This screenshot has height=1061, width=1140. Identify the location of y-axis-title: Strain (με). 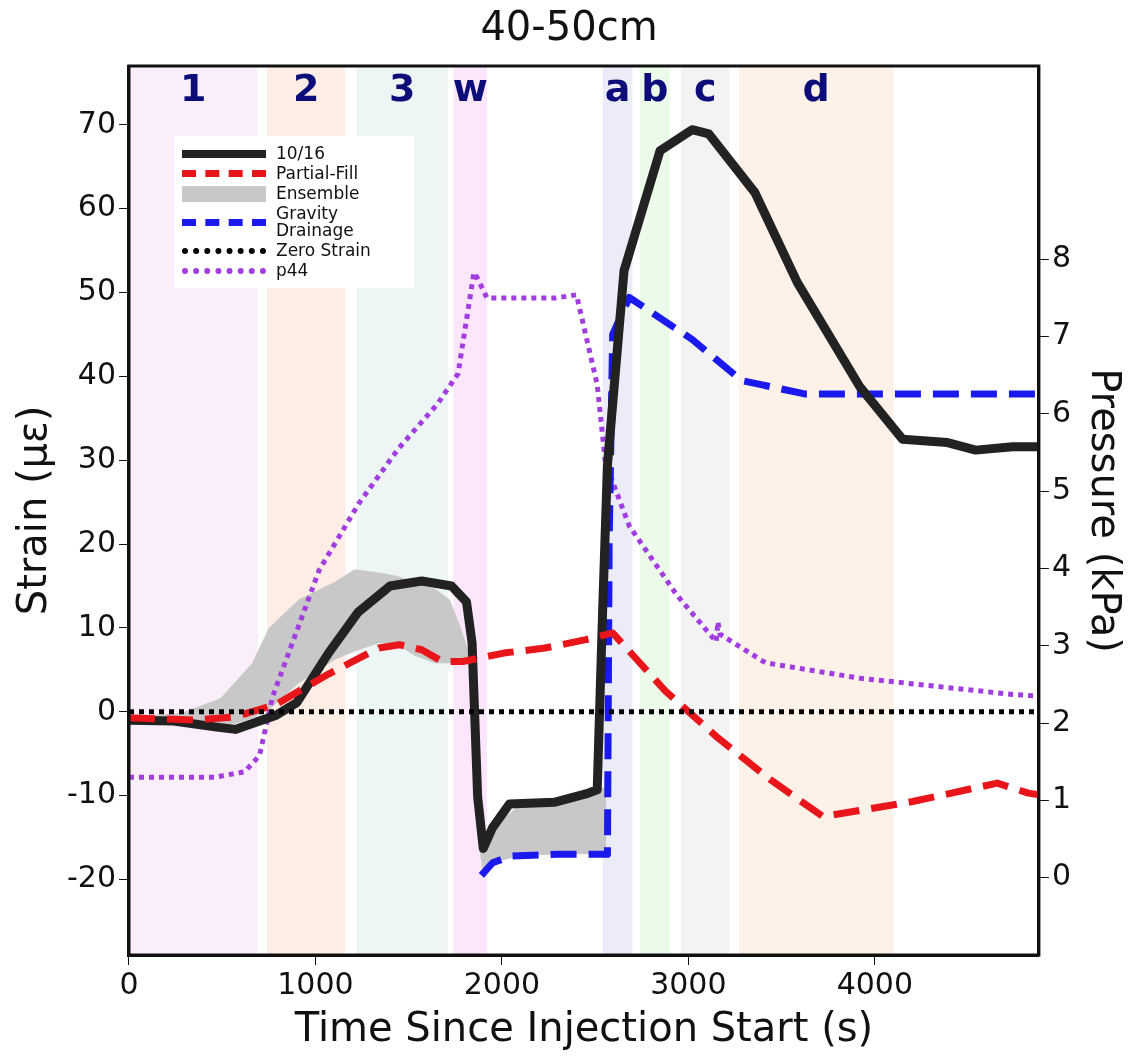
(32, 510).